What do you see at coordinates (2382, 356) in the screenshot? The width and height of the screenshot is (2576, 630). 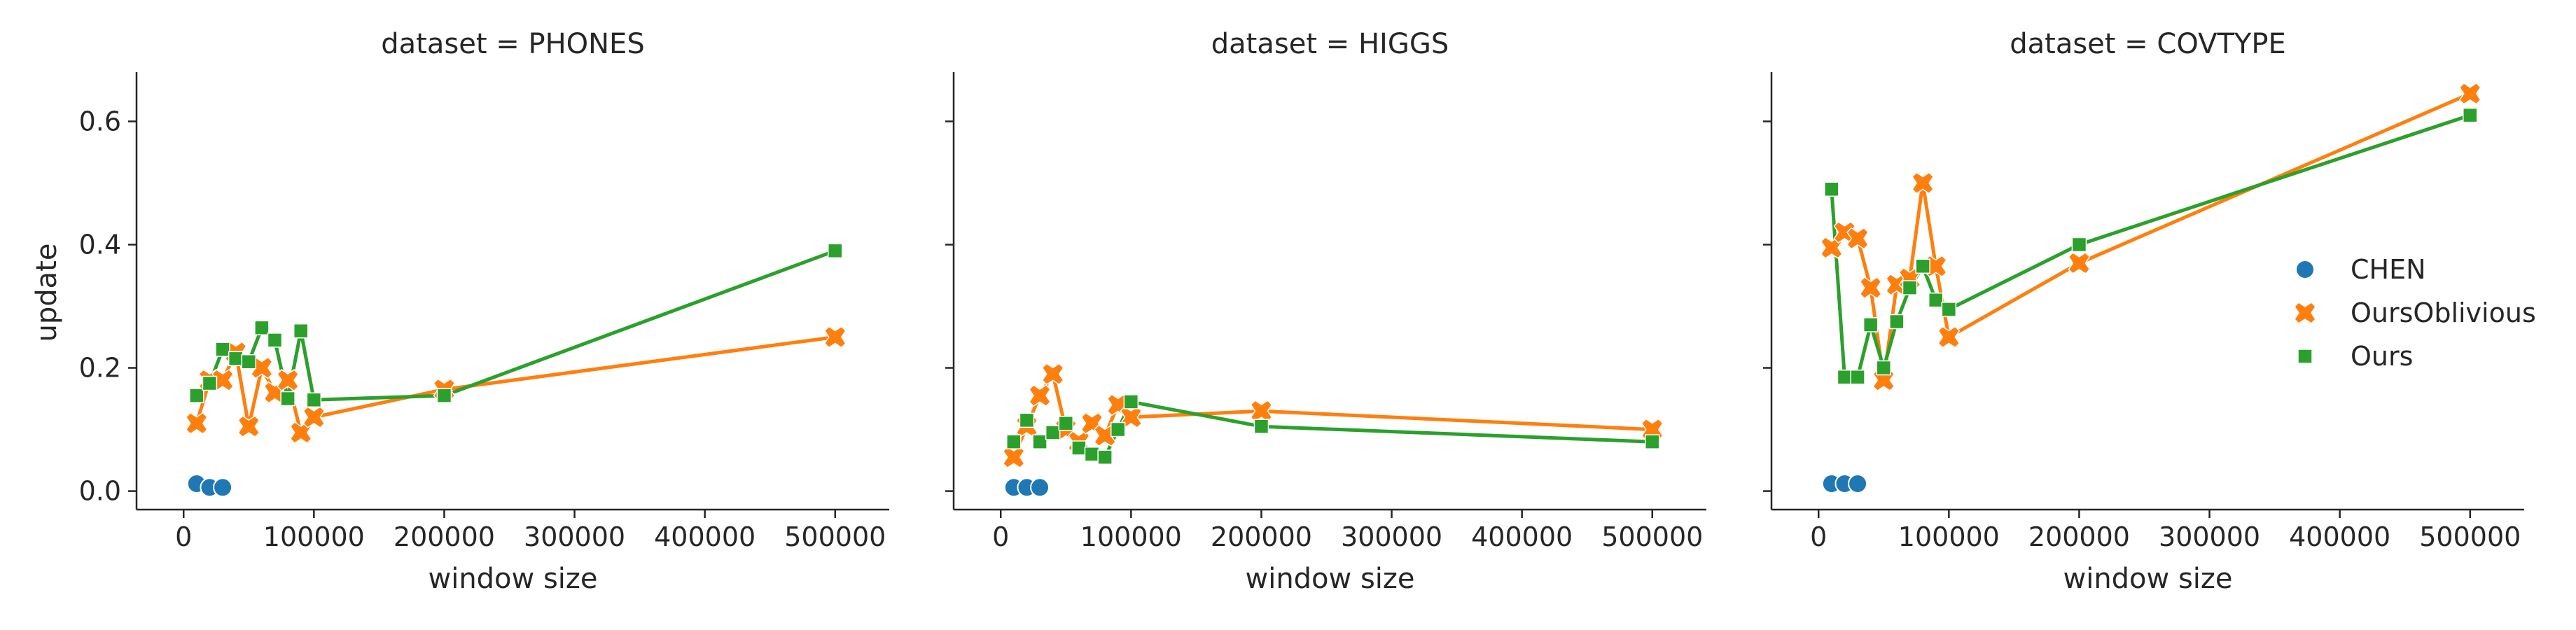 I see `legend-label-ours: Ours` at bounding box center [2382, 356].